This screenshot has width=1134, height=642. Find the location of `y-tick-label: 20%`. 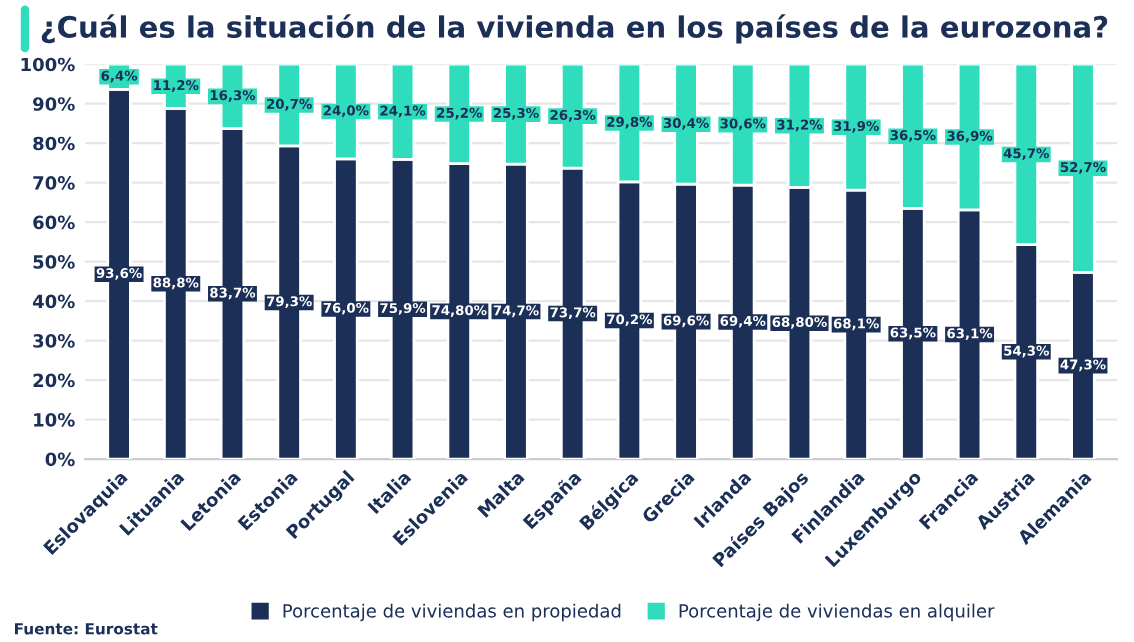

y-tick-label: 20% is located at coordinates (54, 380).